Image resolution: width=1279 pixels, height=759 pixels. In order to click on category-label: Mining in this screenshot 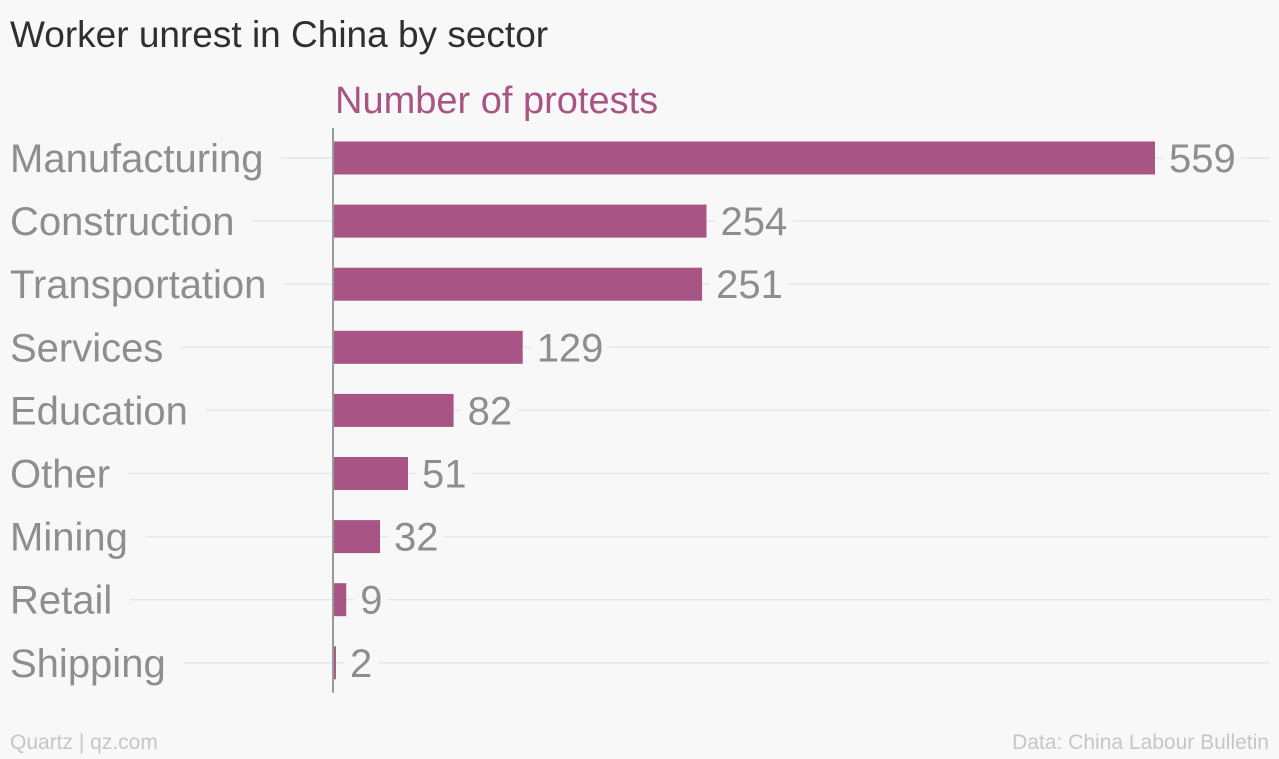, I will do `click(69, 538)`.